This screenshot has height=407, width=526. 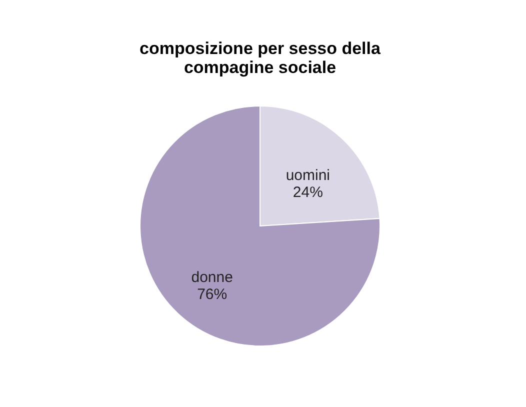 What do you see at coordinates (260, 58) in the screenshot?
I see `chart-title: composizione per sesso della compagine sociale` at bounding box center [260, 58].